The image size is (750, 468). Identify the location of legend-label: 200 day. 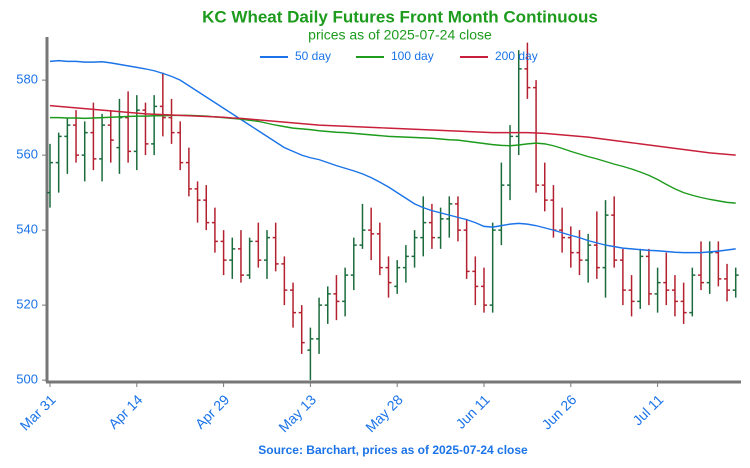
(516, 56).